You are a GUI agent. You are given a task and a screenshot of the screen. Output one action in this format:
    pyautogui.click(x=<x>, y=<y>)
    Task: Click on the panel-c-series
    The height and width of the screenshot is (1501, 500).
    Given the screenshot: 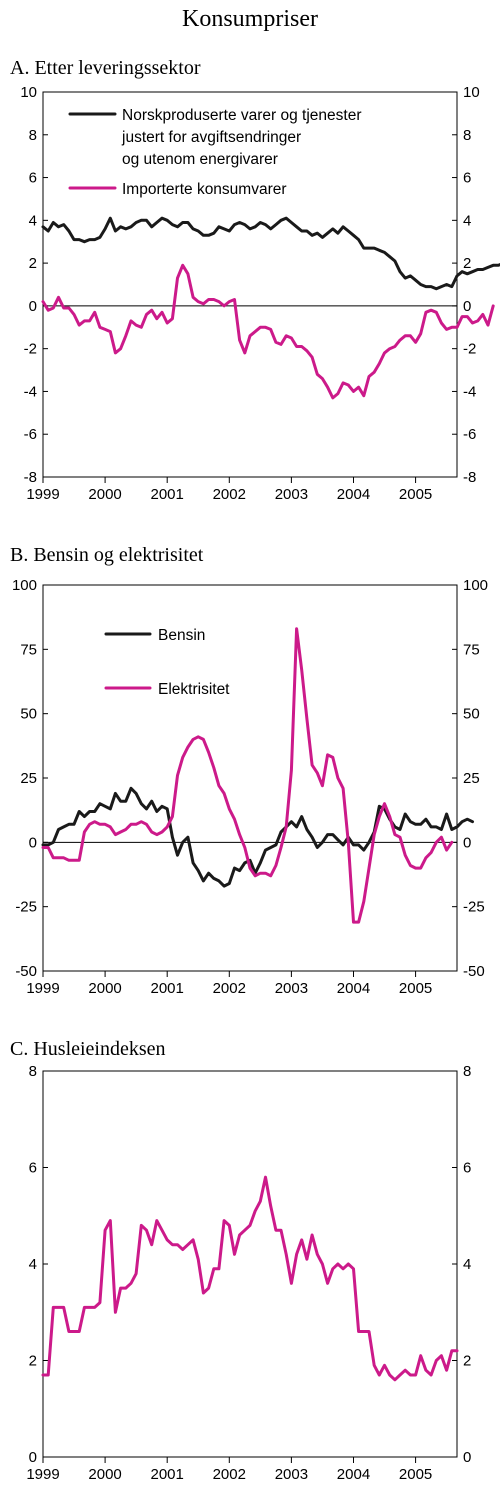 What is the action you would take?
    pyautogui.click(x=250, y=1278)
    